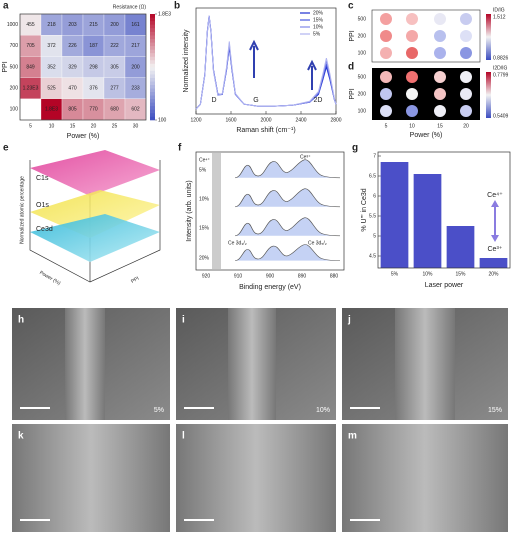 The image size is (520, 534). I want to click on cell-label: 218, so click(51, 25).